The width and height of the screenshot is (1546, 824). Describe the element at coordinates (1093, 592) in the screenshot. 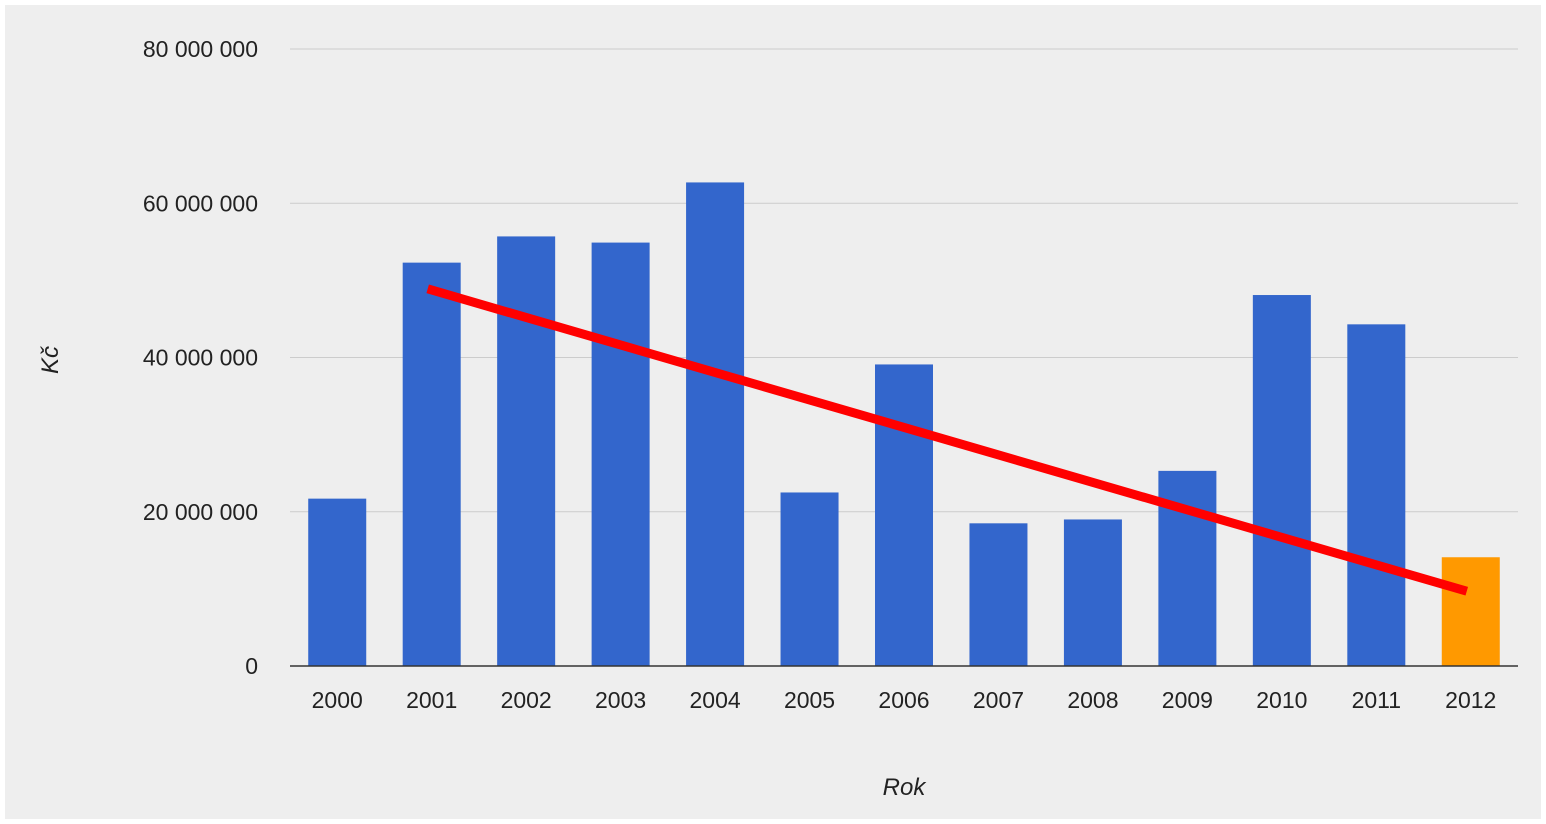

I see `bar-2008` at that location.